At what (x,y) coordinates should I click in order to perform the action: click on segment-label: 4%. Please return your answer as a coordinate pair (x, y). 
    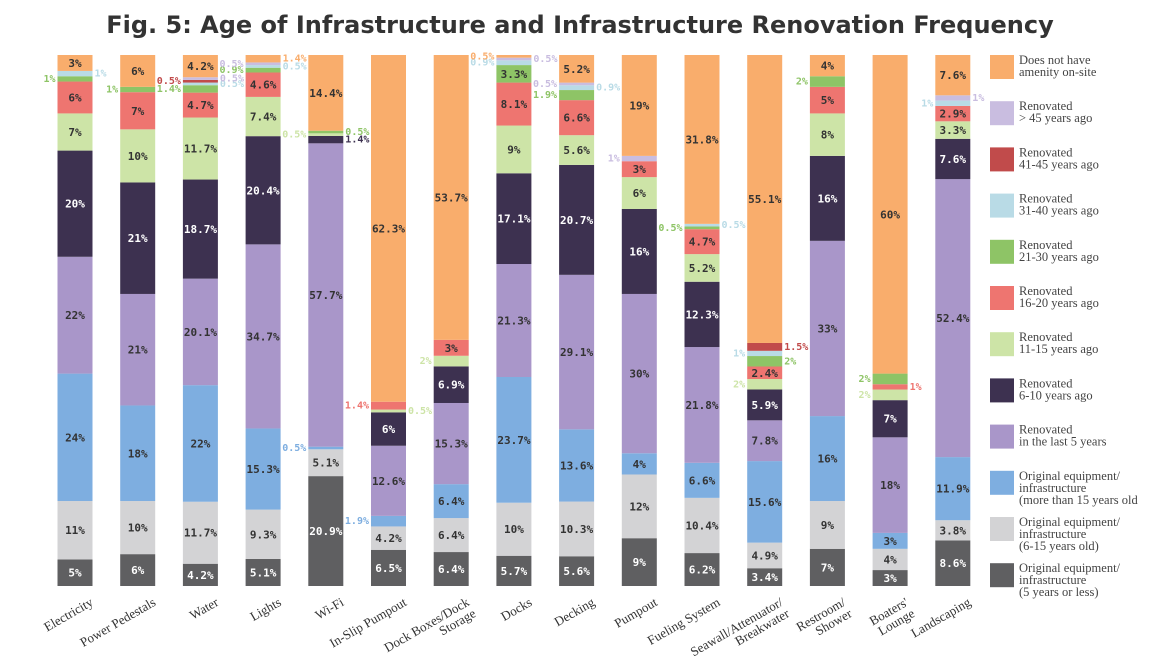
    Looking at the image, I should click on (828, 66).